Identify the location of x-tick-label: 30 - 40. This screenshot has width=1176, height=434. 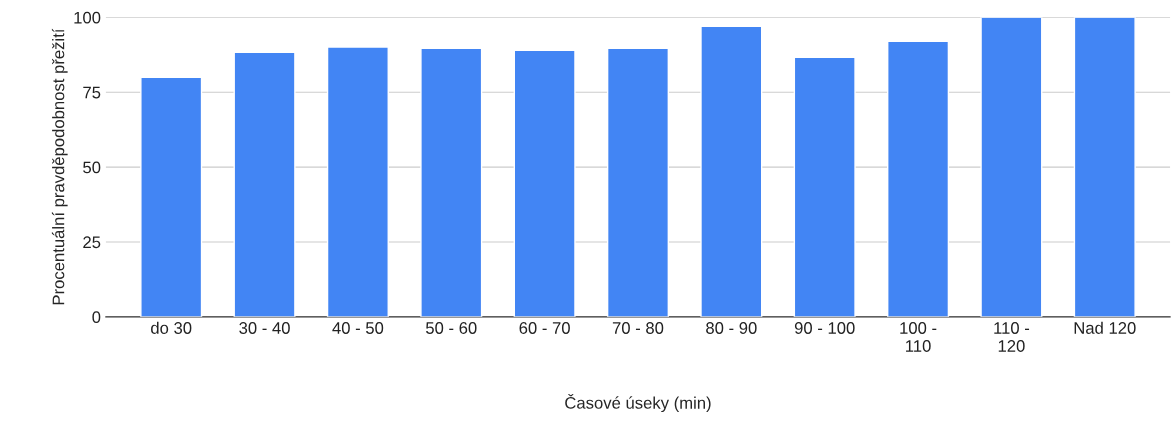
(264, 328).